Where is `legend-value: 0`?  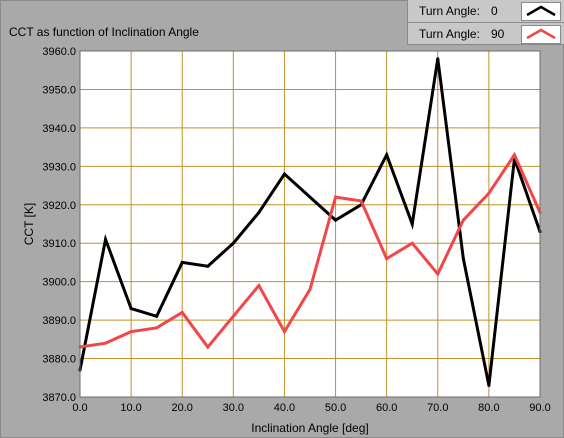 legend-value: 0 is located at coordinates (494, 11).